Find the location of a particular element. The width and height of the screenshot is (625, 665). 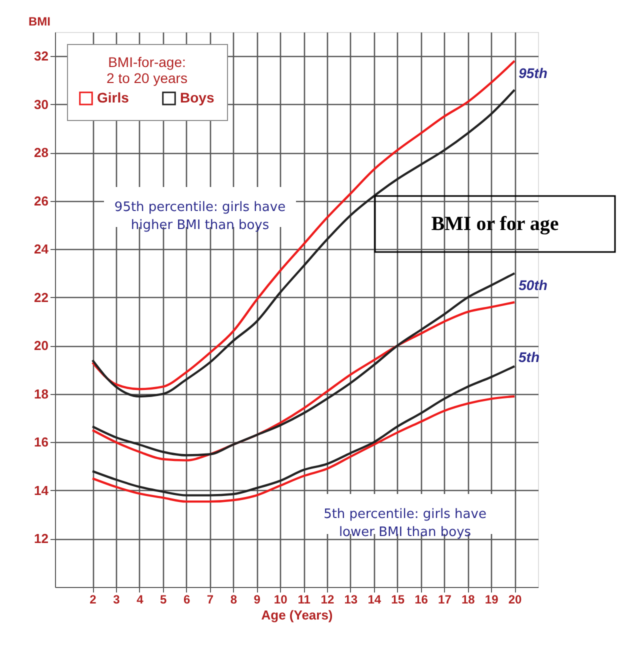

y-tick-label: 22 is located at coordinates (41, 297).